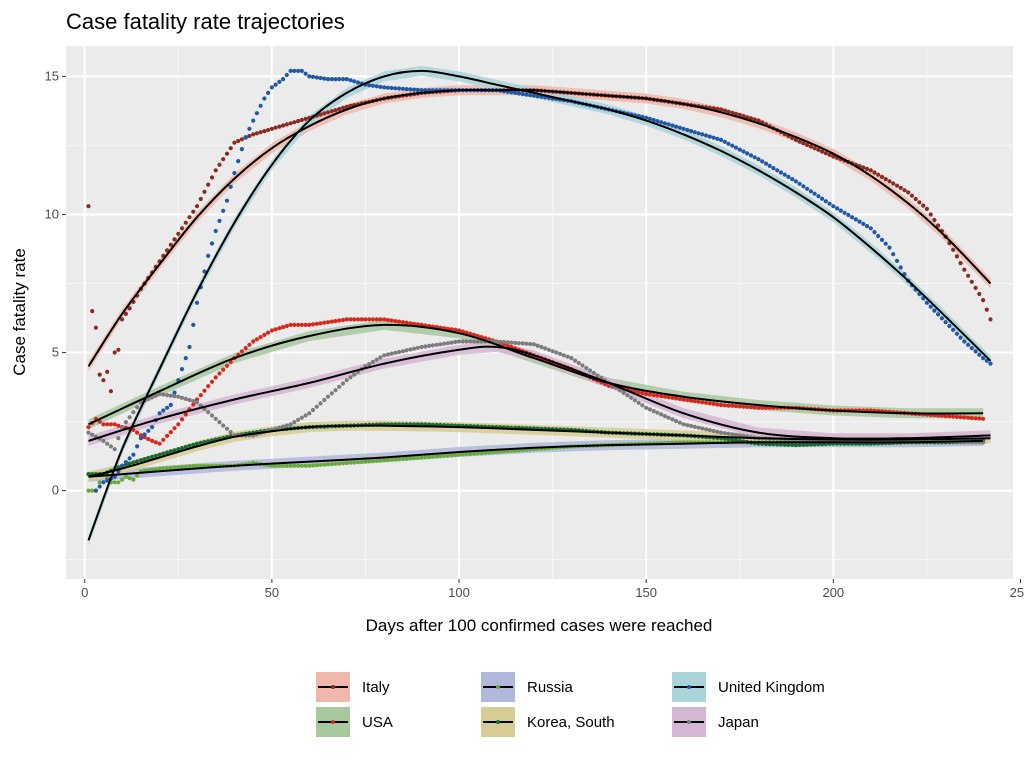 The height and width of the screenshot is (764, 1024). Describe the element at coordinates (353, 687) in the screenshot. I see `legend-item: Italy` at that location.